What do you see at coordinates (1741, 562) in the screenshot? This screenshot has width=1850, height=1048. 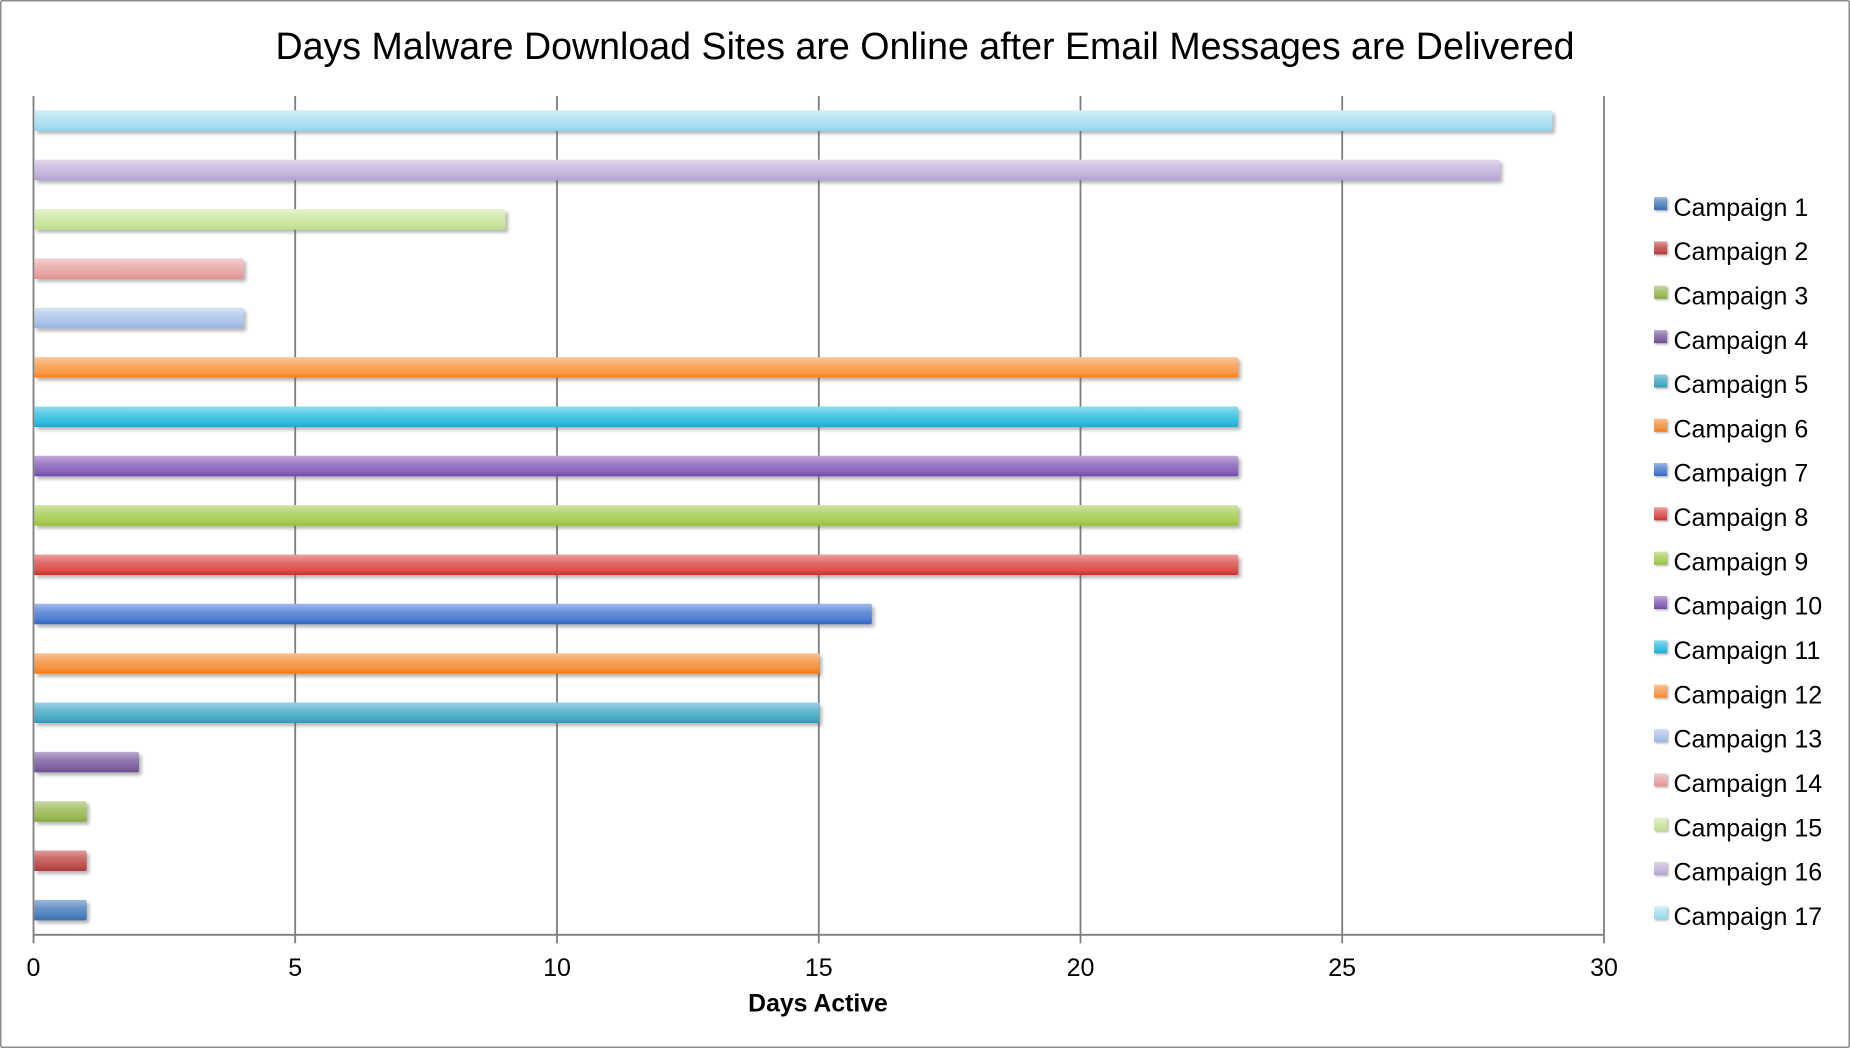 I see `svg-text: Campaign 9` at bounding box center [1741, 562].